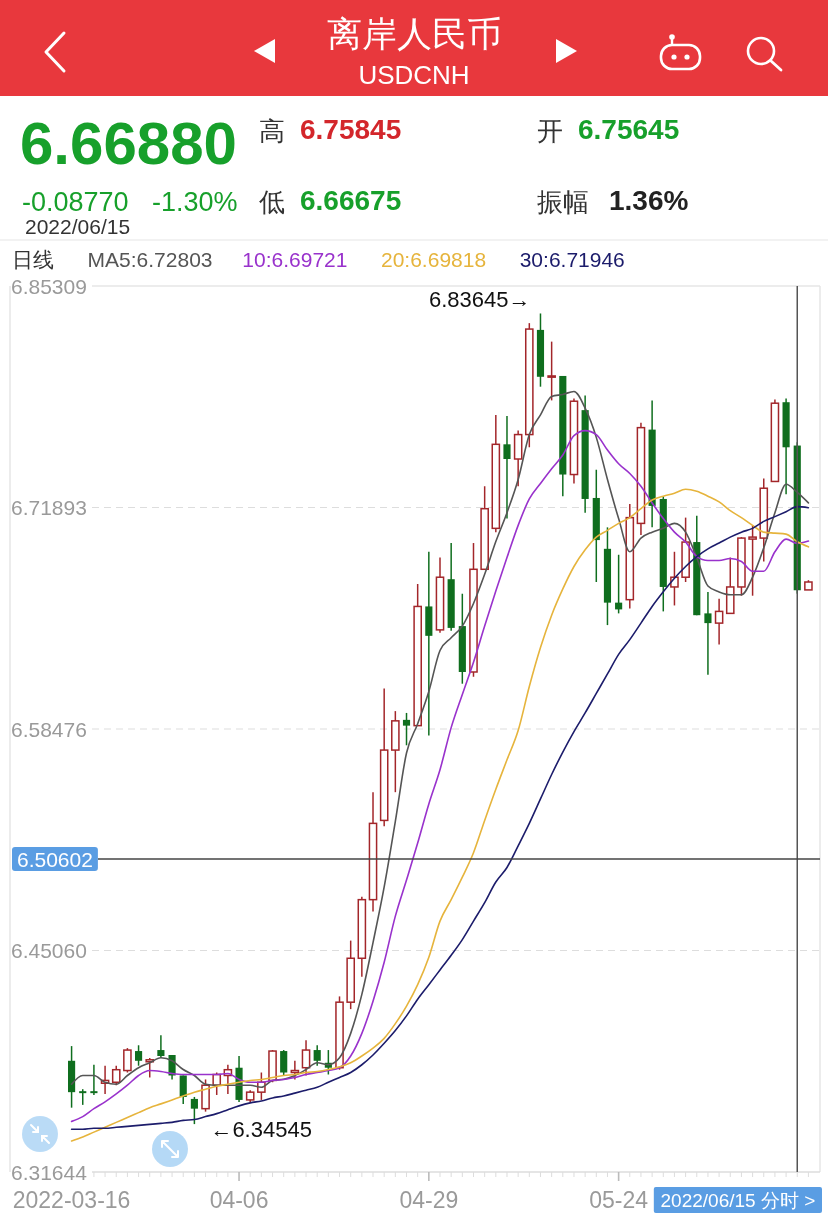 The image size is (828, 1226). I want to click on y-tick-label: 6.45060, so click(49, 950).